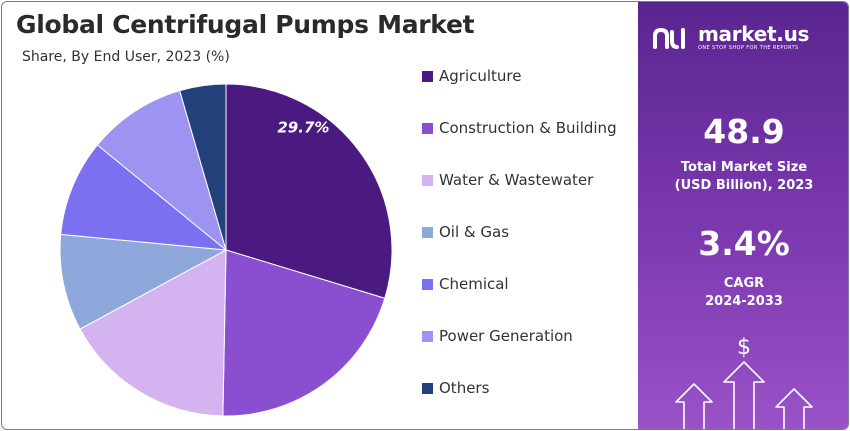 Image resolution: width=850 pixels, height=431 pixels. I want to click on brand-logo: market.us ONE STOP SHOP FOR THE REPORTS, so click(730, 38).